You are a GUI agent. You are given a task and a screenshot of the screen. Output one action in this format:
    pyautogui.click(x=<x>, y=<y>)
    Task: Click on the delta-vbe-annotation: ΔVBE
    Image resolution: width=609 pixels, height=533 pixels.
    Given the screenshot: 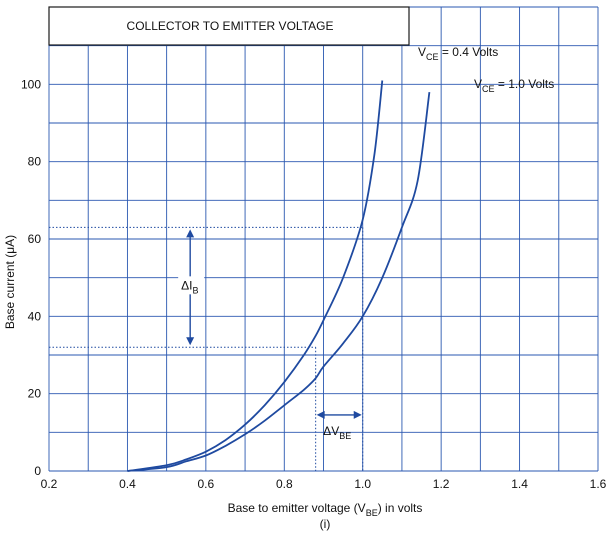 What is the action you would take?
    pyautogui.click(x=339, y=425)
    